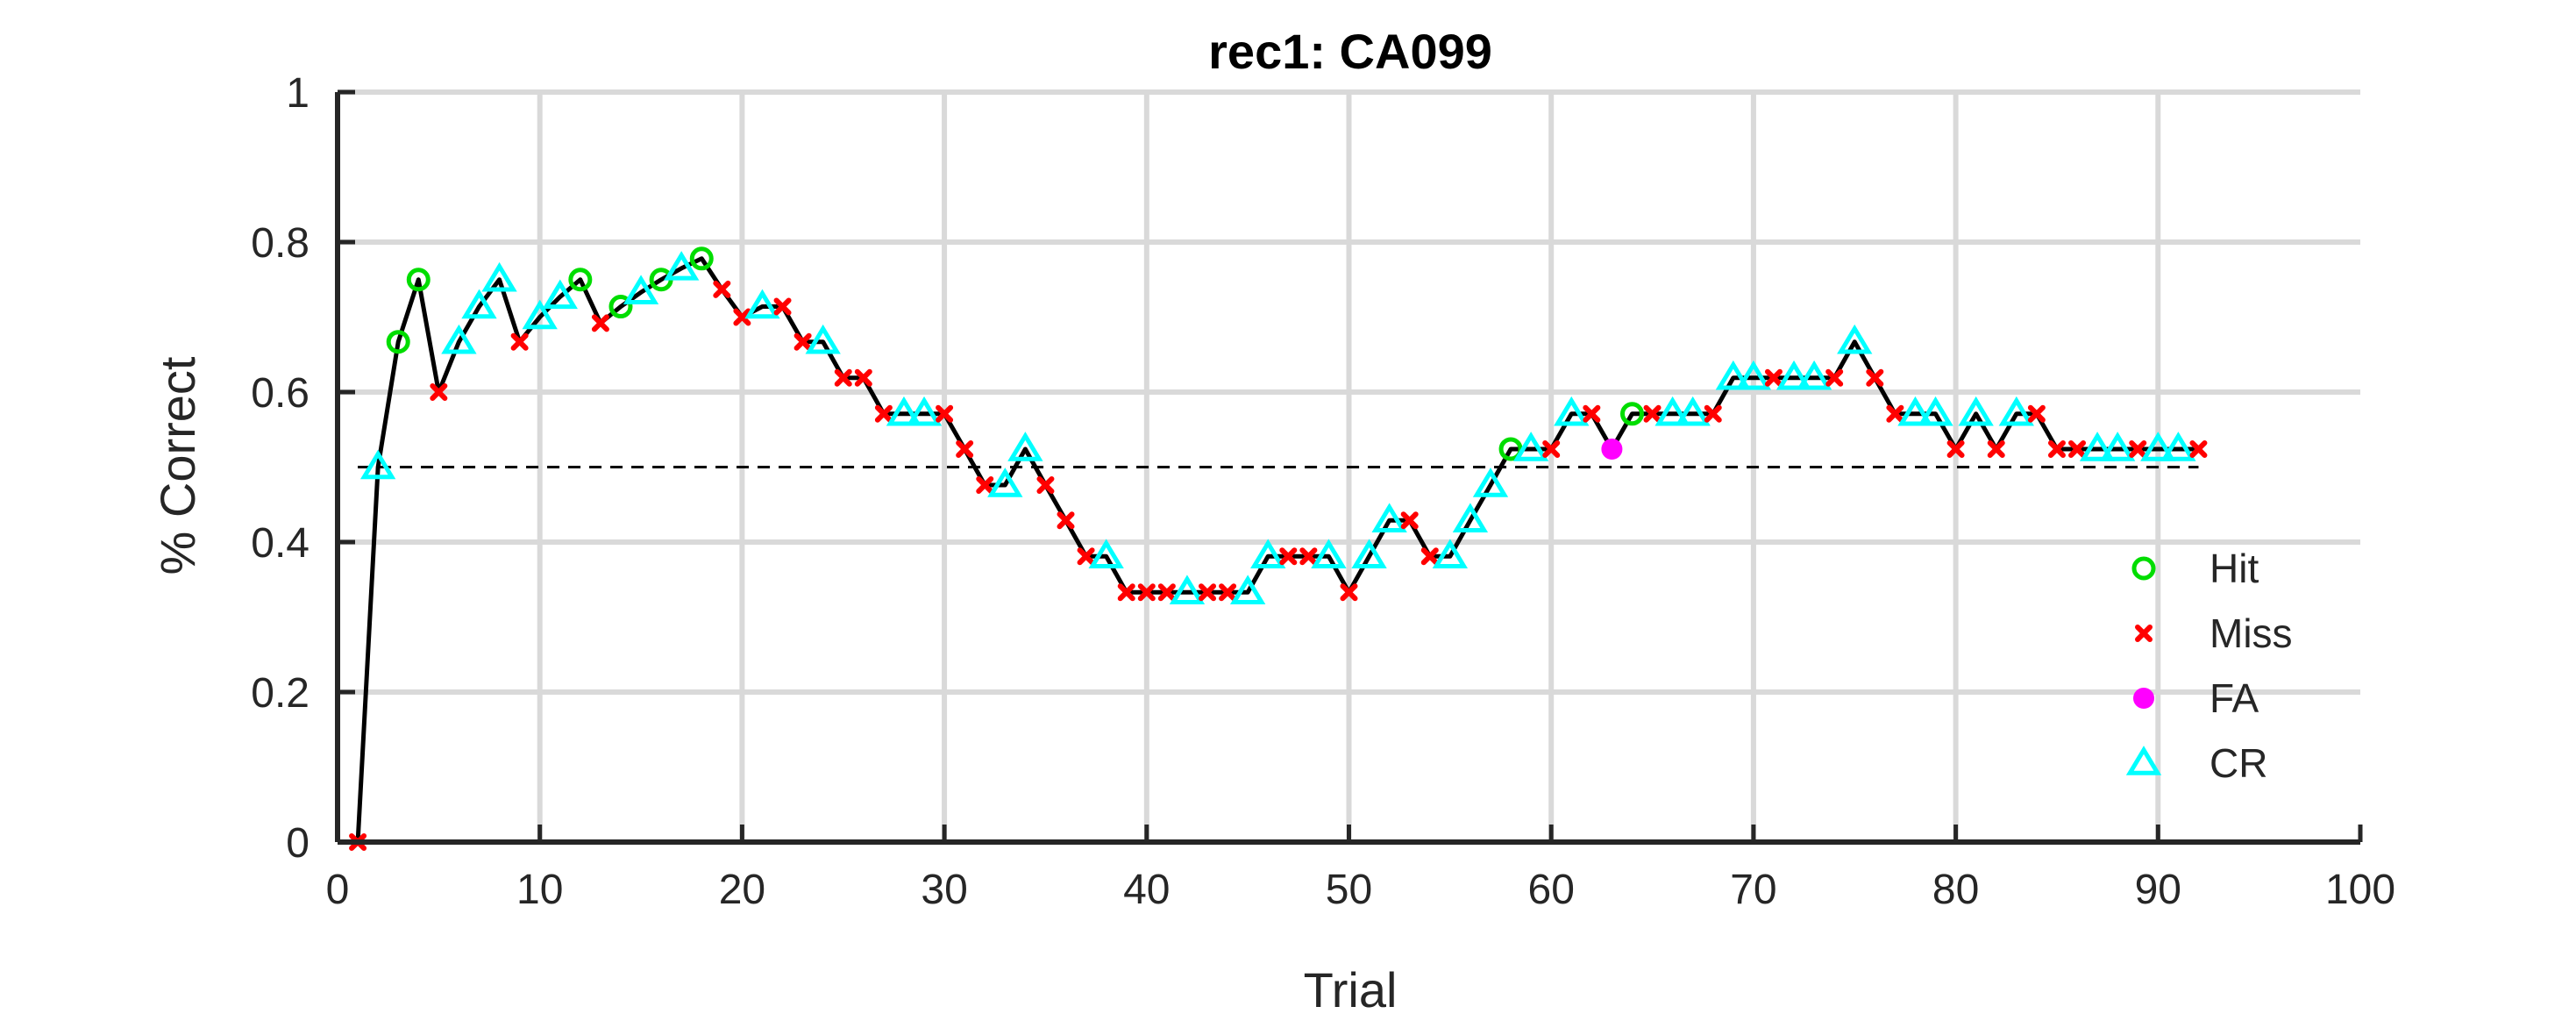 The image size is (2576, 1021). What do you see at coordinates (2143, 698) in the screenshot?
I see `legend-marker-fa` at bounding box center [2143, 698].